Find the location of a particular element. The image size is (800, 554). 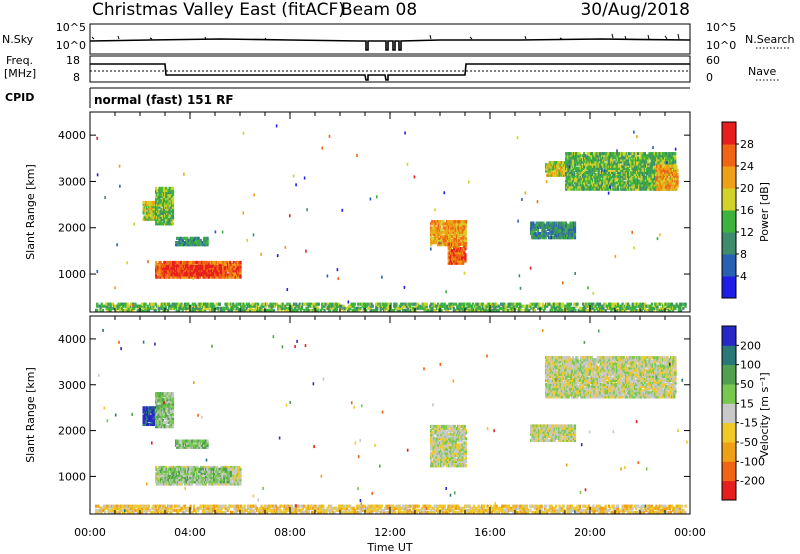

power-colorbar-swatch is located at coordinates (729, 265).